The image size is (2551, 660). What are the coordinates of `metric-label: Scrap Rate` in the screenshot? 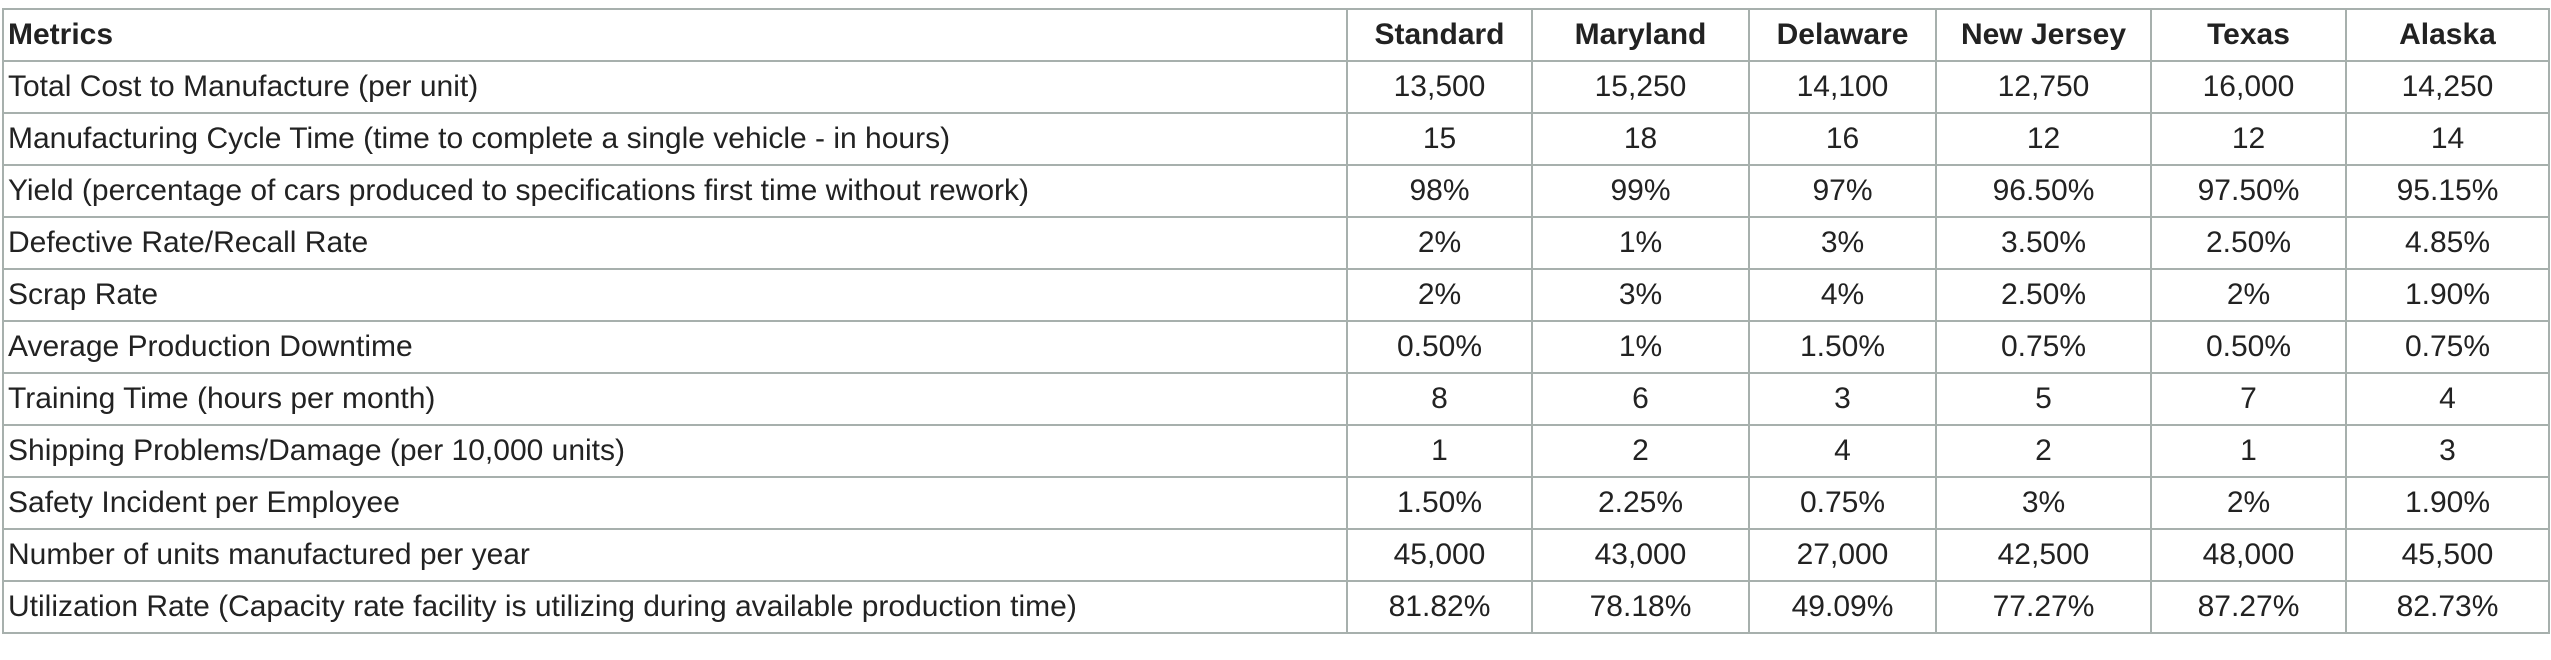 It's located at (675, 295).